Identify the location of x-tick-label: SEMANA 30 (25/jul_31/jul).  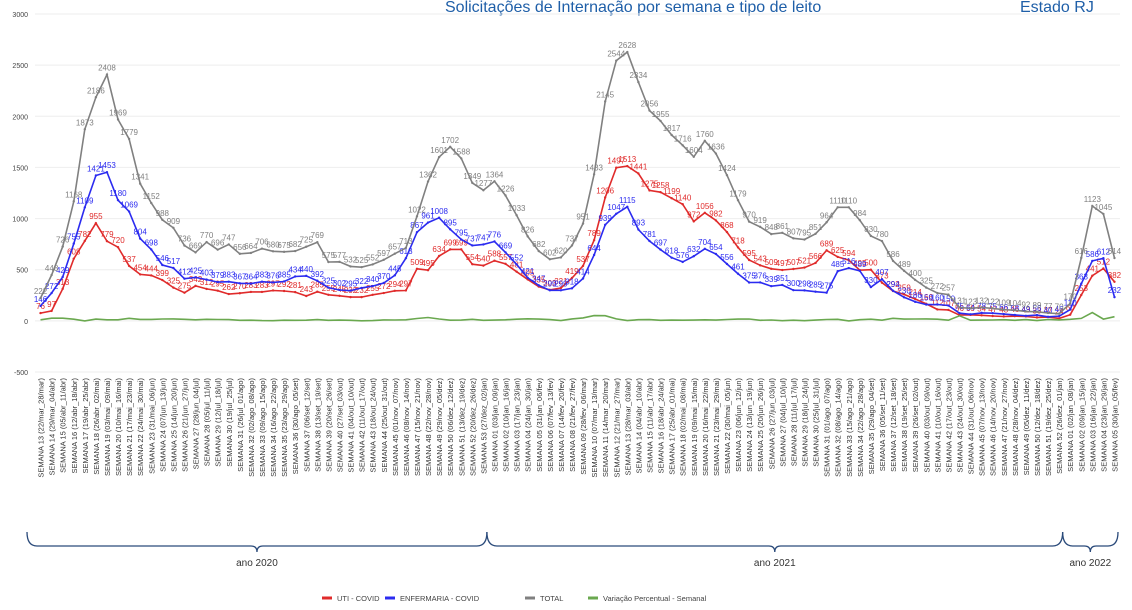
(816, 421).